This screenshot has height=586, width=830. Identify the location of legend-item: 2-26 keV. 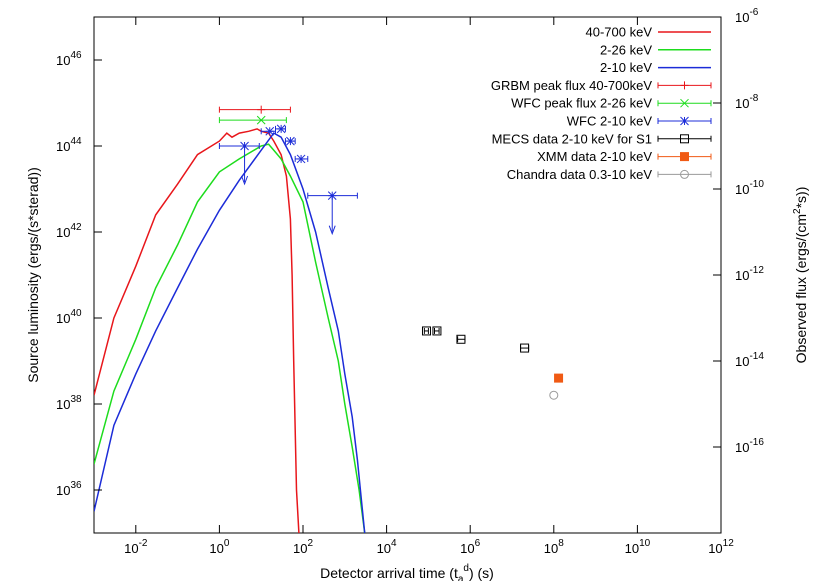
(655, 49).